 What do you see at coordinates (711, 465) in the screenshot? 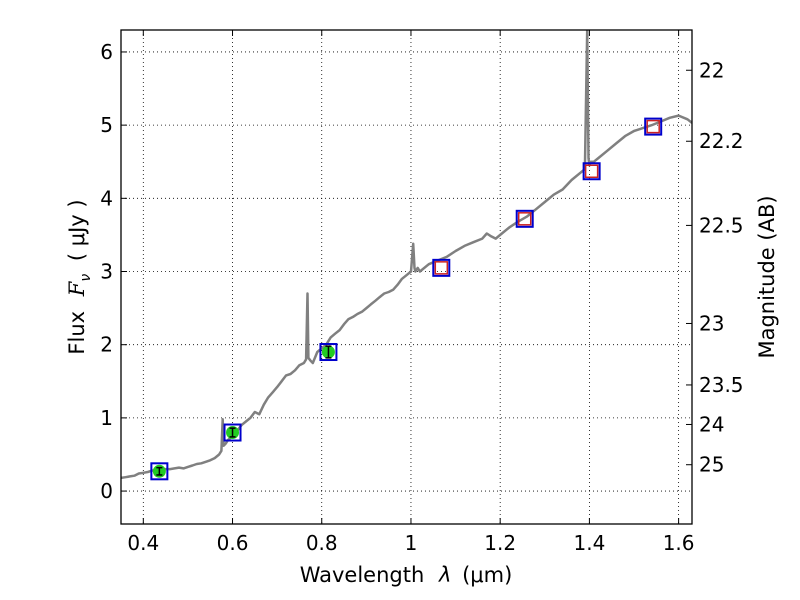
I see `right-tick-label: 25` at bounding box center [711, 465].